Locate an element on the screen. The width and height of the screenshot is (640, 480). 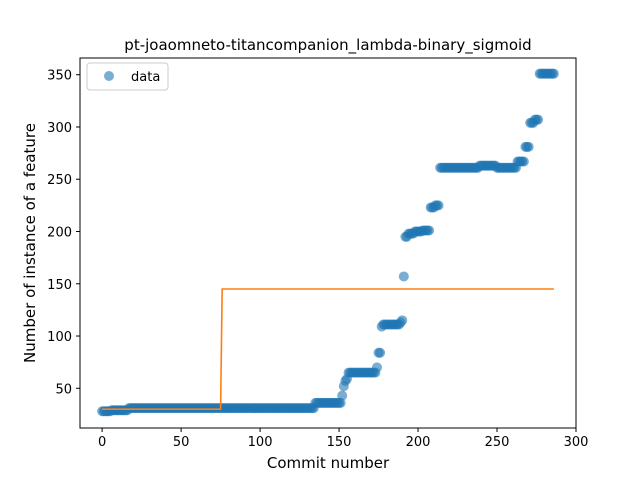
x-tick-label: 300 is located at coordinates (576, 442).